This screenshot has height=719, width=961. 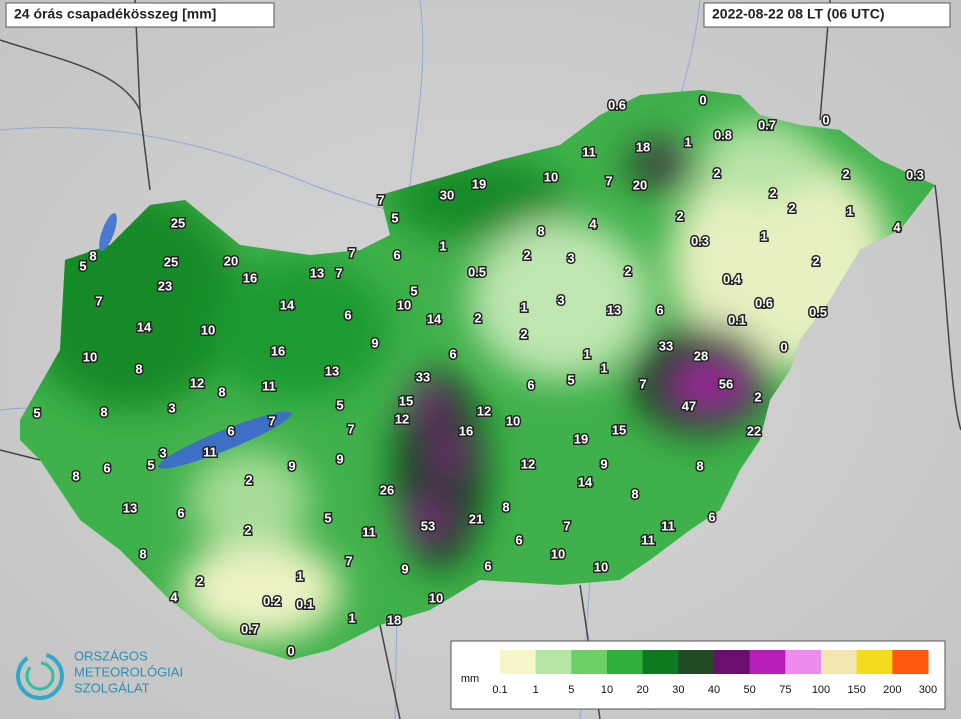 I want to click on legend-label: 75, so click(x=785, y=690).